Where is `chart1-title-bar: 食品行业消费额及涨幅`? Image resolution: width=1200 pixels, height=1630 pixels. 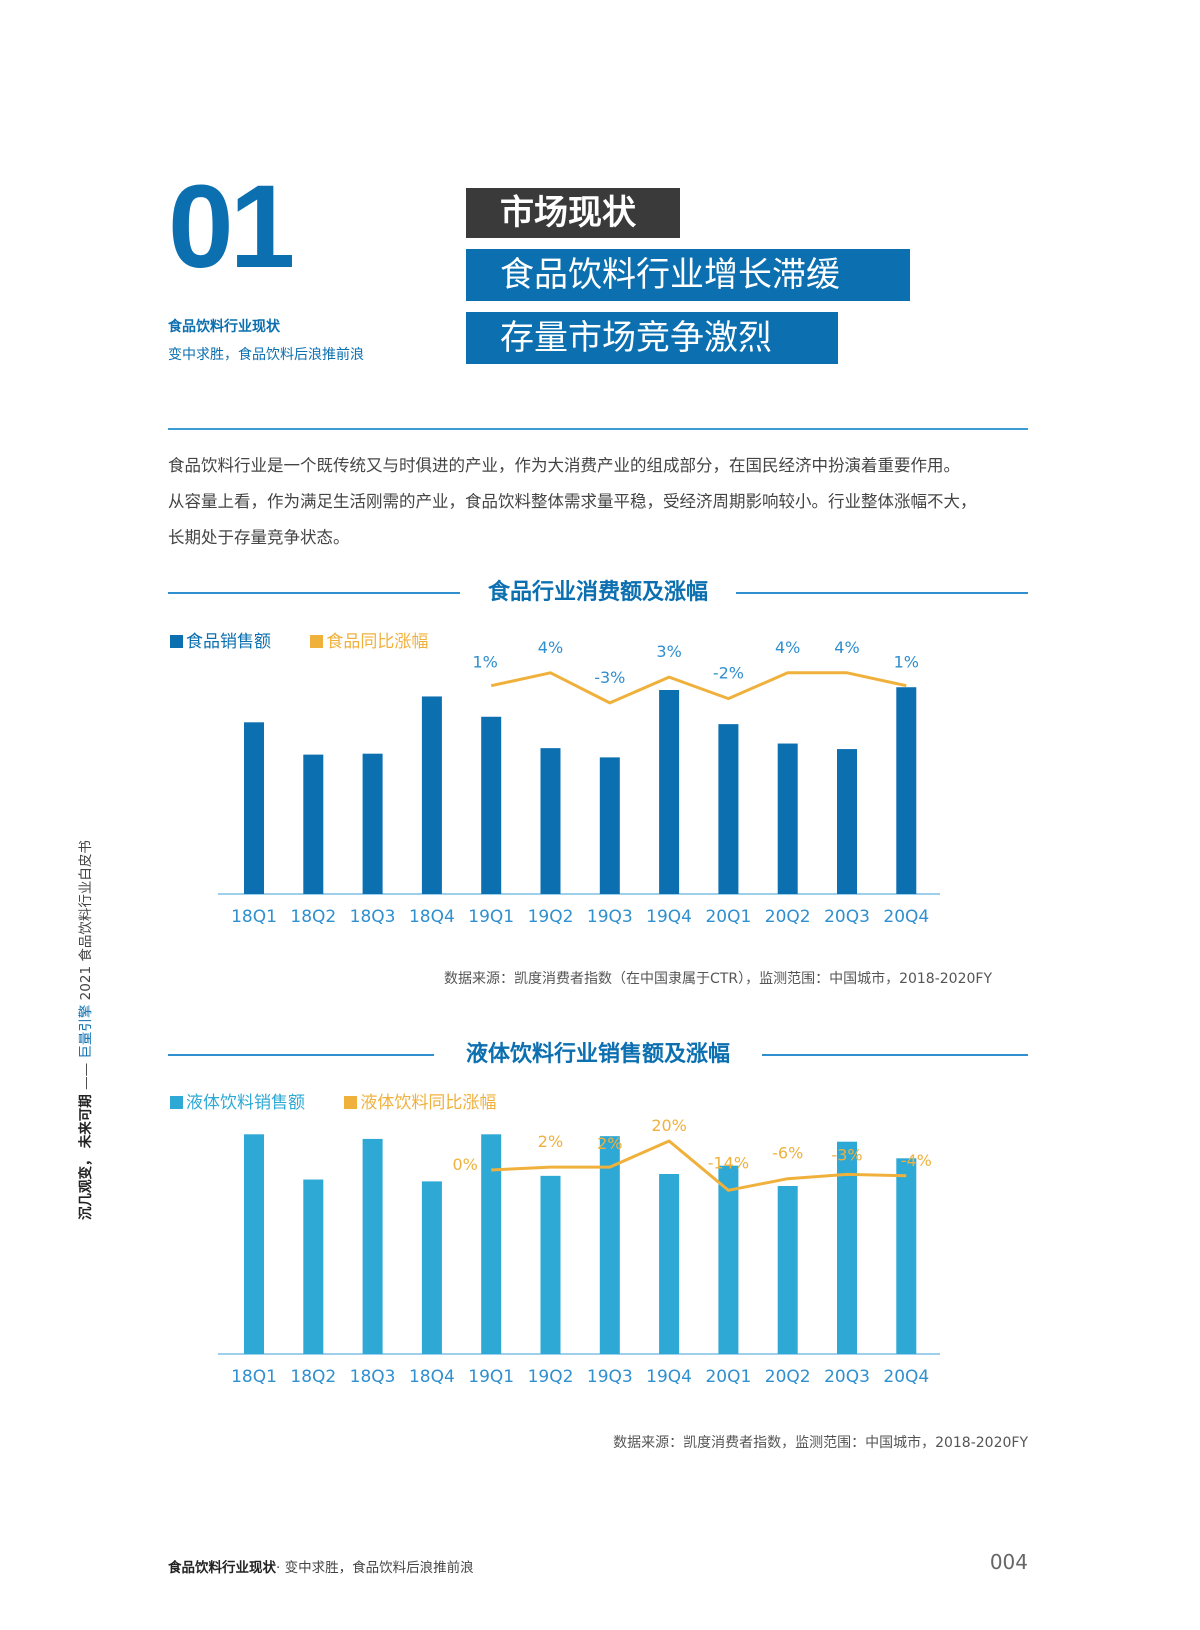
chart1-title-bar: 食品行业消费额及涨幅 is located at coordinates (598, 593).